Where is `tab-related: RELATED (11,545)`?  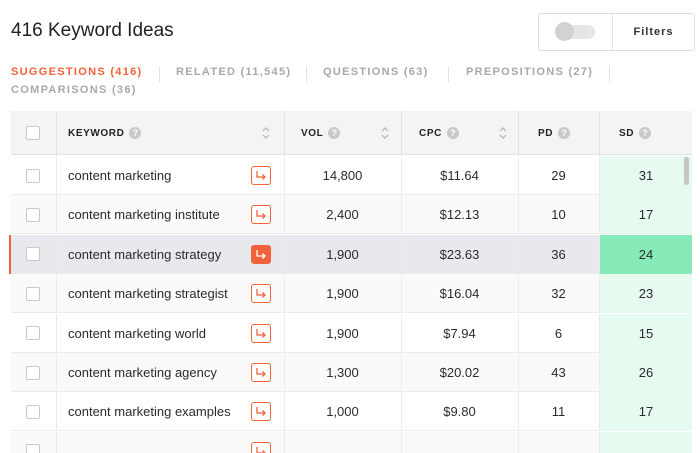 tab-related: RELATED (11,545) is located at coordinates (234, 72).